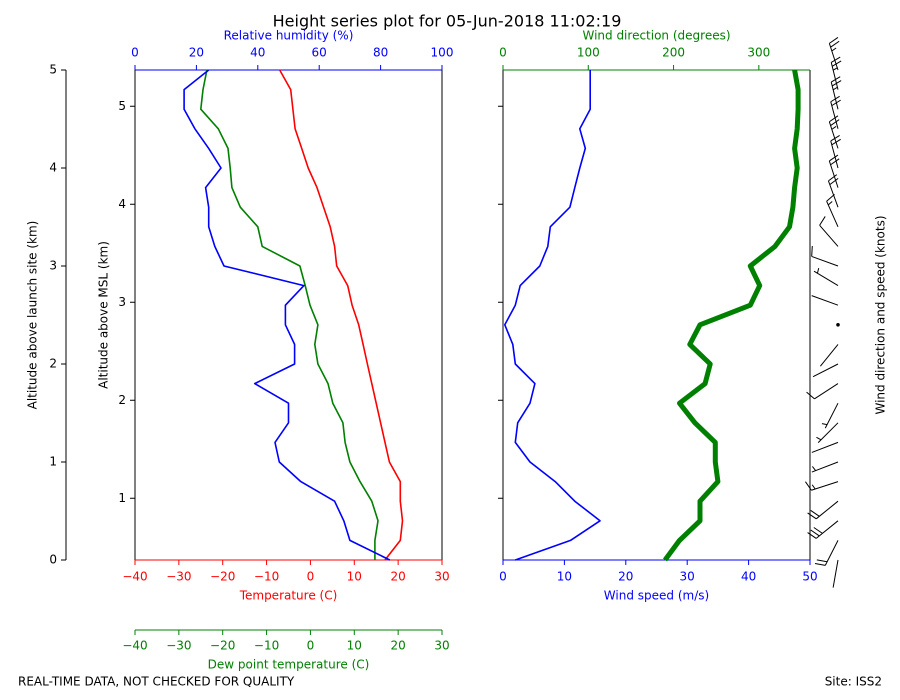 The image size is (900, 700). Describe the element at coordinates (319, 53) in the screenshot. I see `x-tick-label: 60` at that location.